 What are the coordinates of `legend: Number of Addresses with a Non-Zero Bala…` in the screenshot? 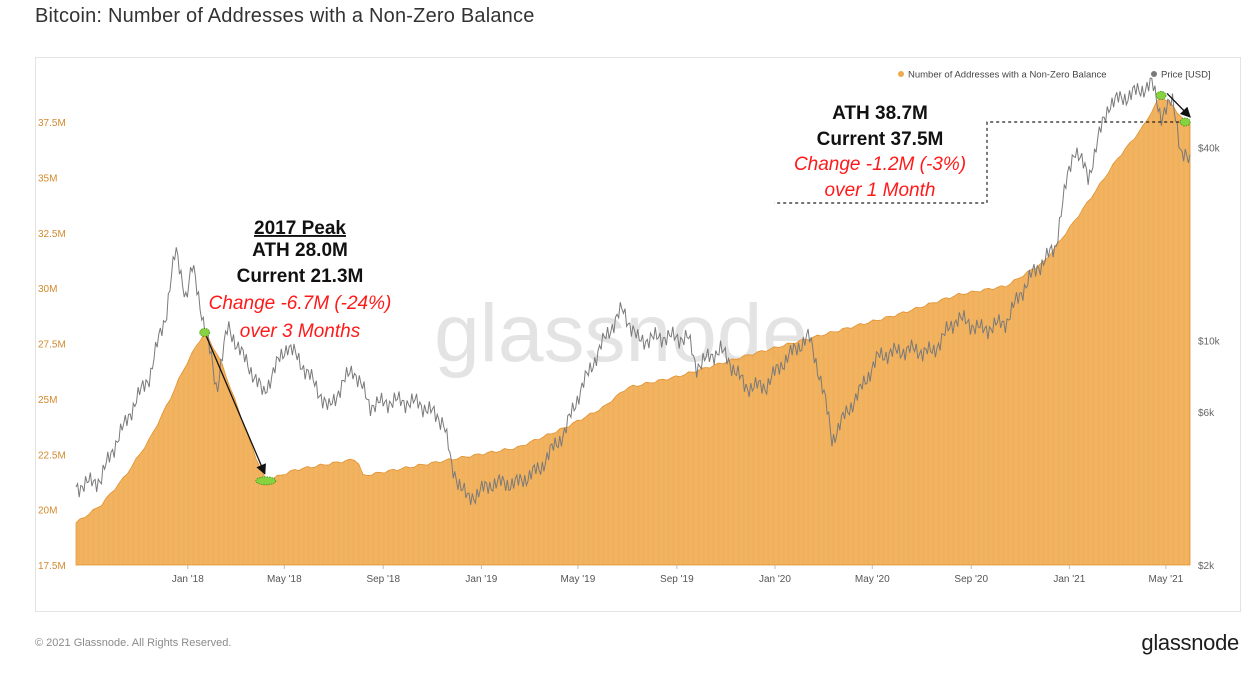 It's located at (1054, 75).